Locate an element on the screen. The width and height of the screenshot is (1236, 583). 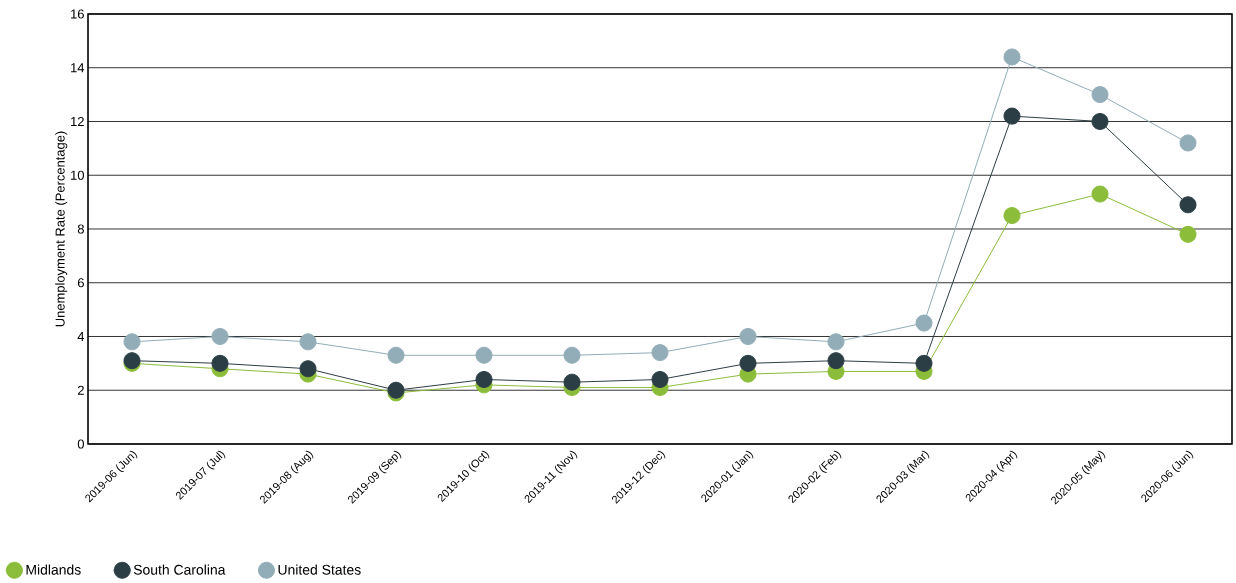
y-tick-label: 4 is located at coordinates (81, 336).